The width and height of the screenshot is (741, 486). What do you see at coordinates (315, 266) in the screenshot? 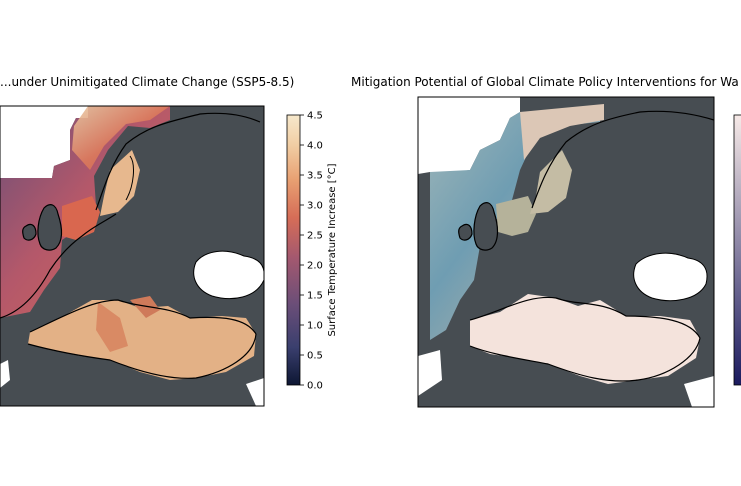
I see `colorbar-tick-label: 2.0` at bounding box center [315, 266].